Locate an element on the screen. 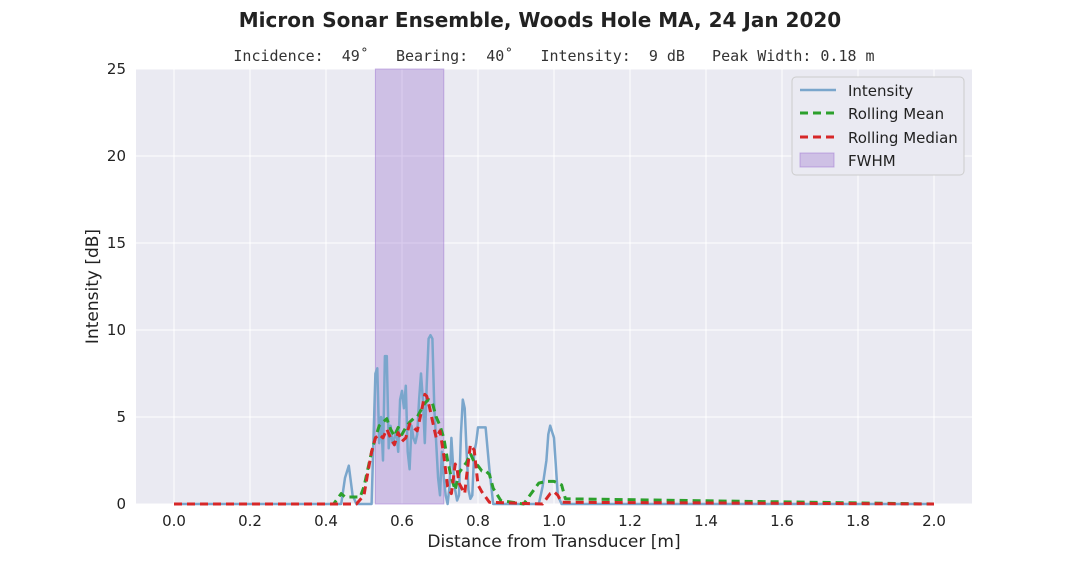 The height and width of the screenshot is (576, 1080). series-rolling-median is located at coordinates (554, 449).